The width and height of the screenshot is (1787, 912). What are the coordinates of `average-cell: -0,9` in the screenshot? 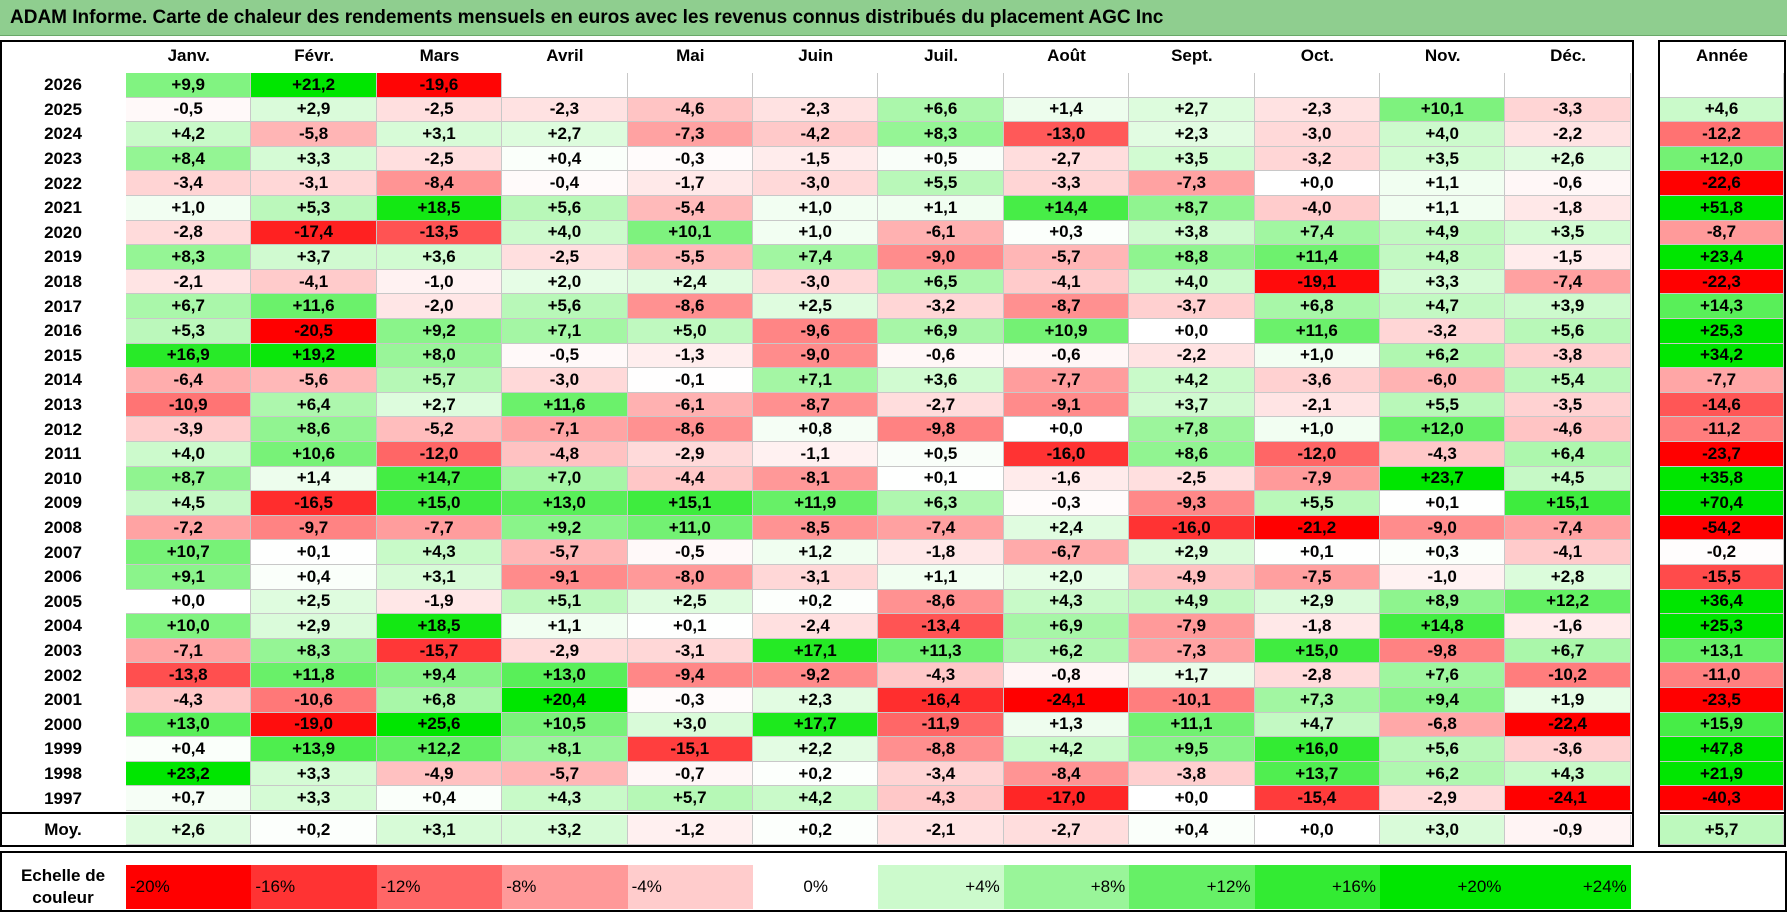 It's located at (1568, 830).